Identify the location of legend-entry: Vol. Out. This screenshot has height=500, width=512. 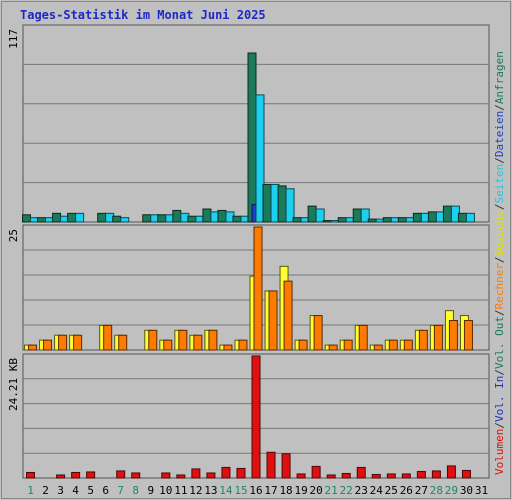
(499, 342).